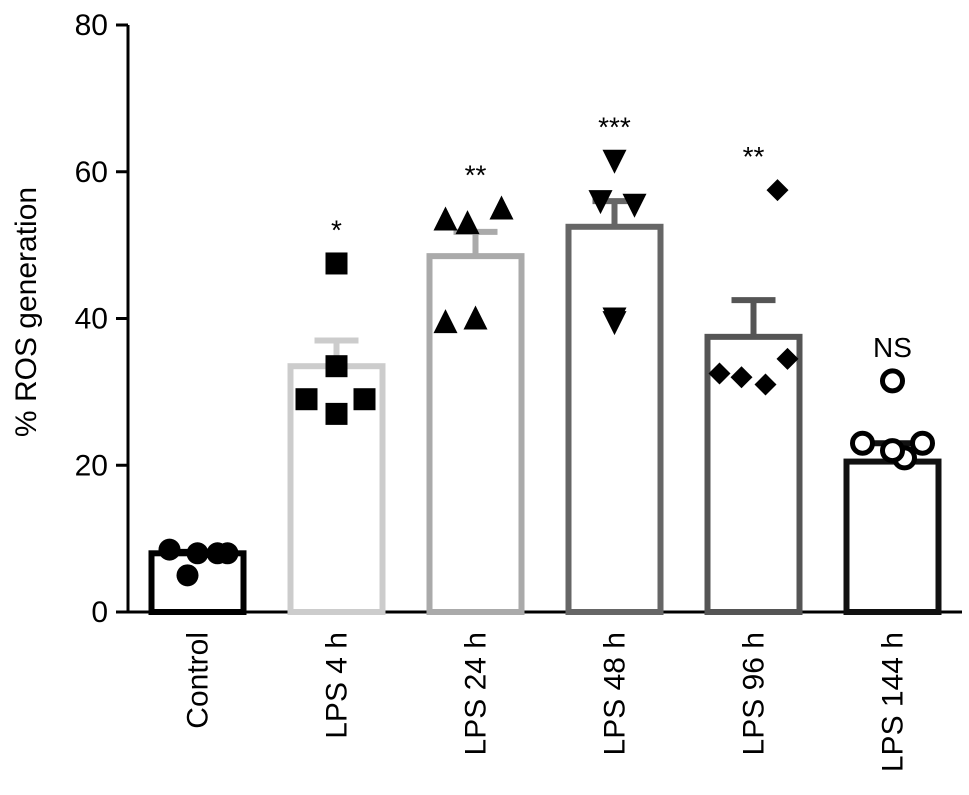  What do you see at coordinates (614, 419) in the screenshot?
I see `bar-lps-48-h` at bounding box center [614, 419].